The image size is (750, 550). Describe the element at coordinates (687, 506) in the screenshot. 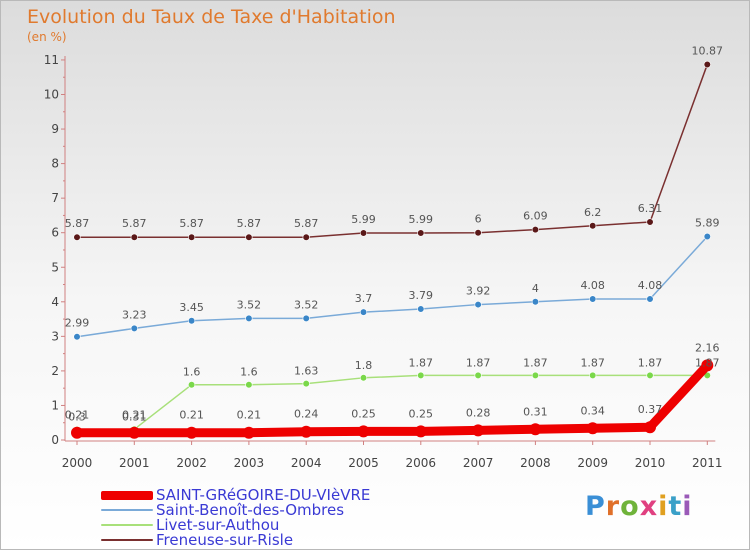

I see `logo-letter: i` at that location.